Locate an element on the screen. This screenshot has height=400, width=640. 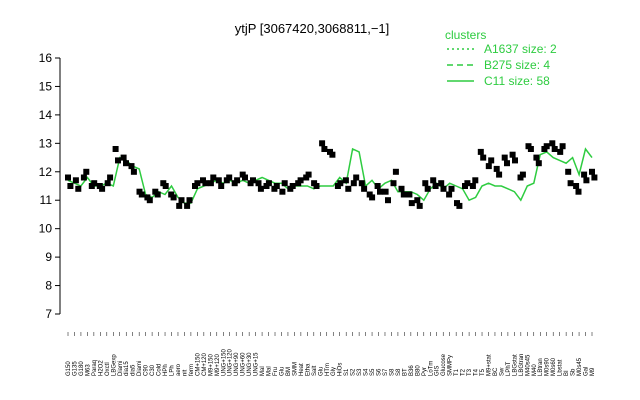
x-tick-label: LBtran is located at coordinates (541, 367).